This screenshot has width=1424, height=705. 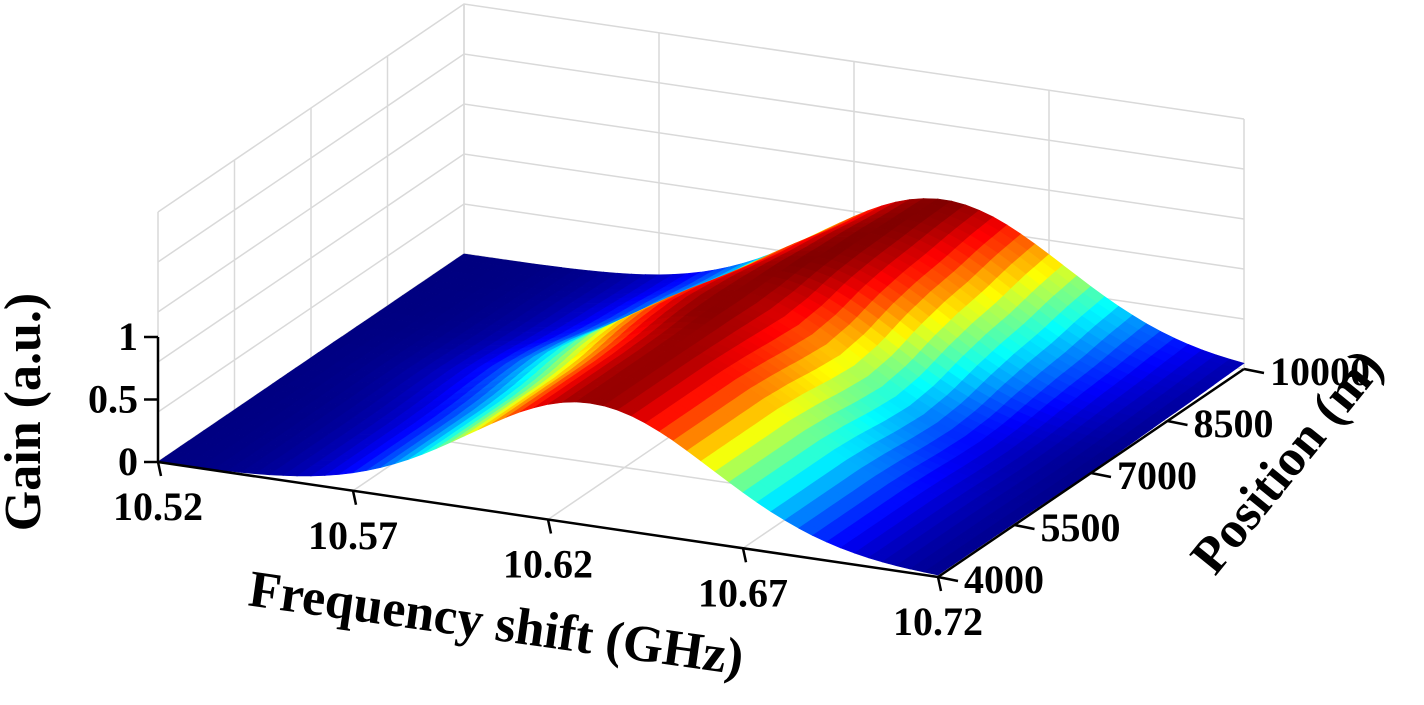 I want to click on y-tick-label: 8500, so click(x=1234, y=423).